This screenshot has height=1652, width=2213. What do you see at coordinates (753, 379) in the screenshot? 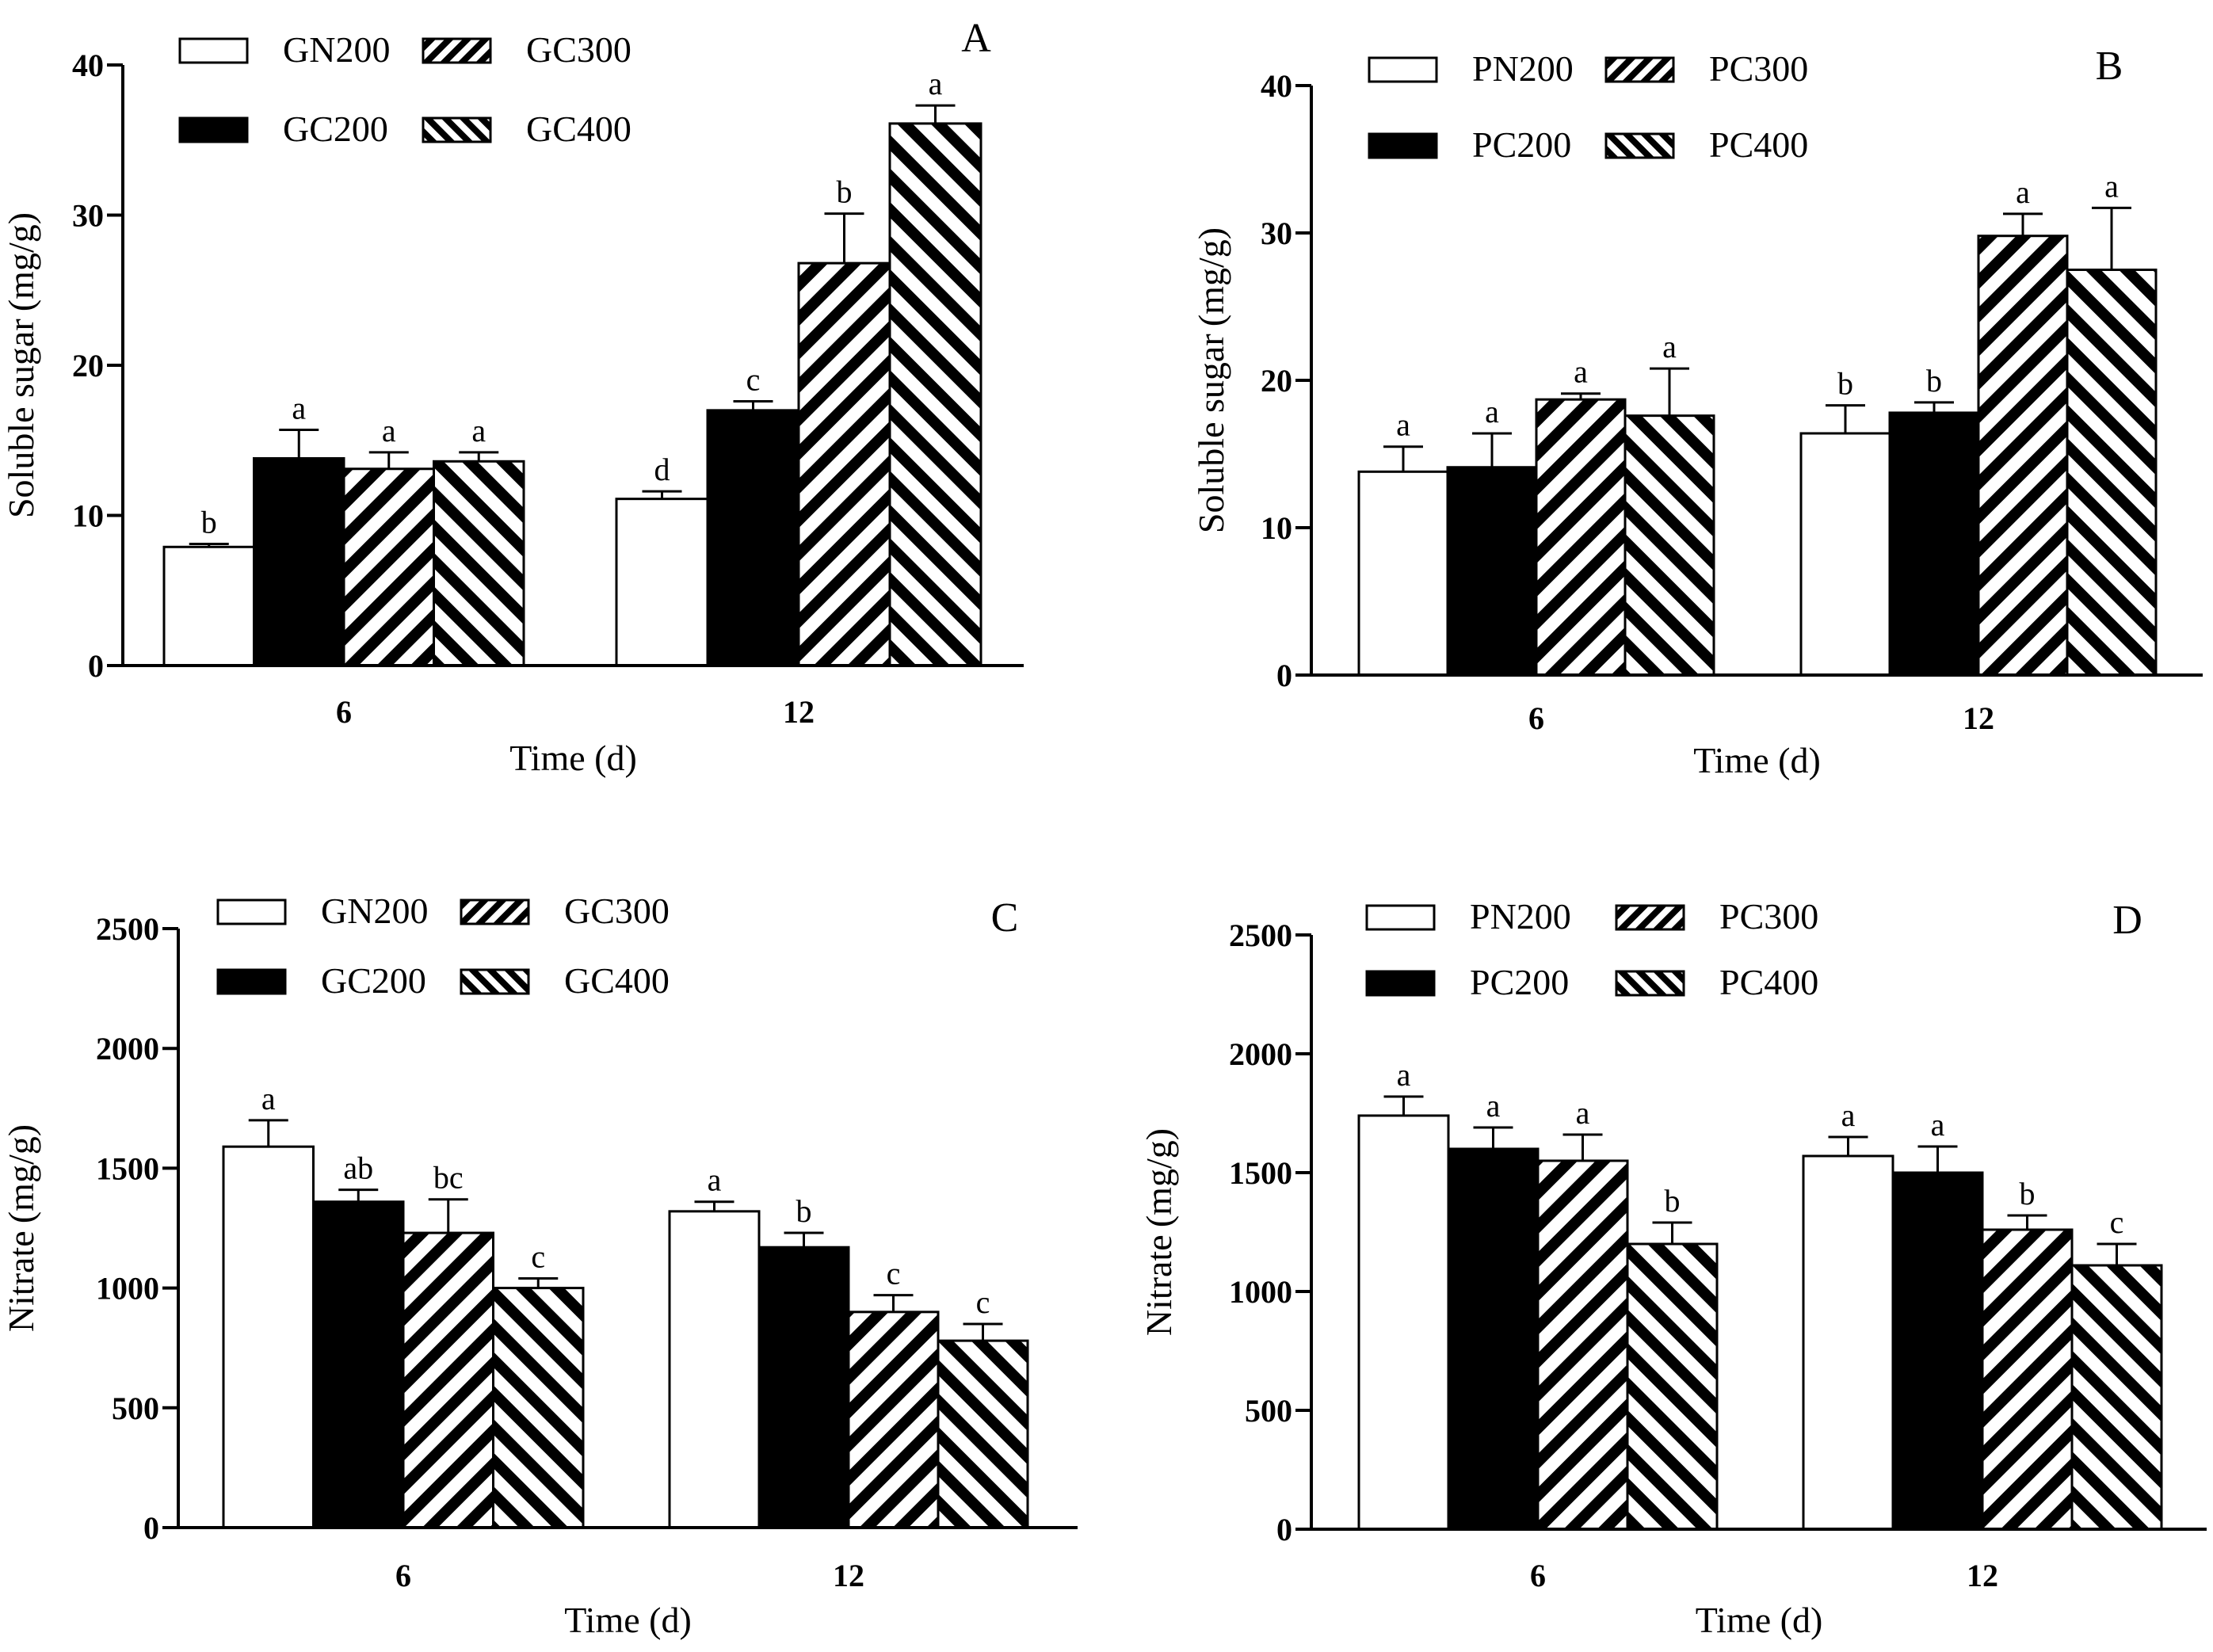
I see `significance-letter-gc200-12: c` at bounding box center [753, 379].